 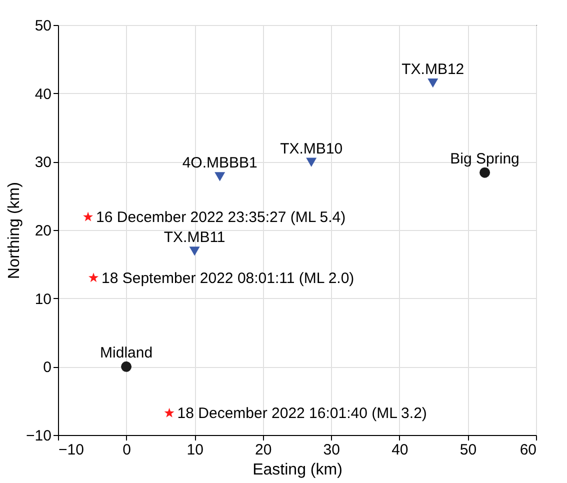 I want to click on annotation: 18 December 2022 16:01:40 (ML 3.2), so click(x=302, y=413).